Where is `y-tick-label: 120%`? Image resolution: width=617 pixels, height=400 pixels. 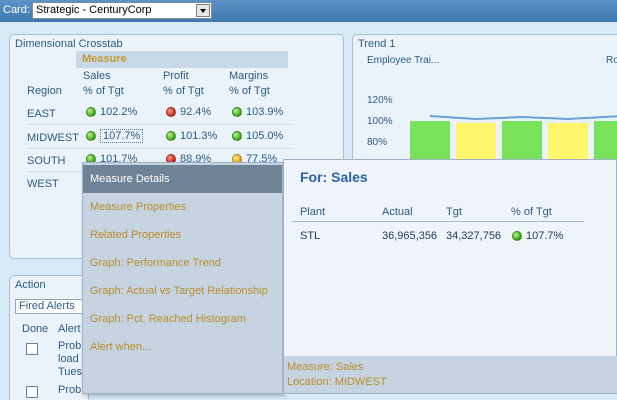
y-tick-label: 120% is located at coordinates (380, 100).